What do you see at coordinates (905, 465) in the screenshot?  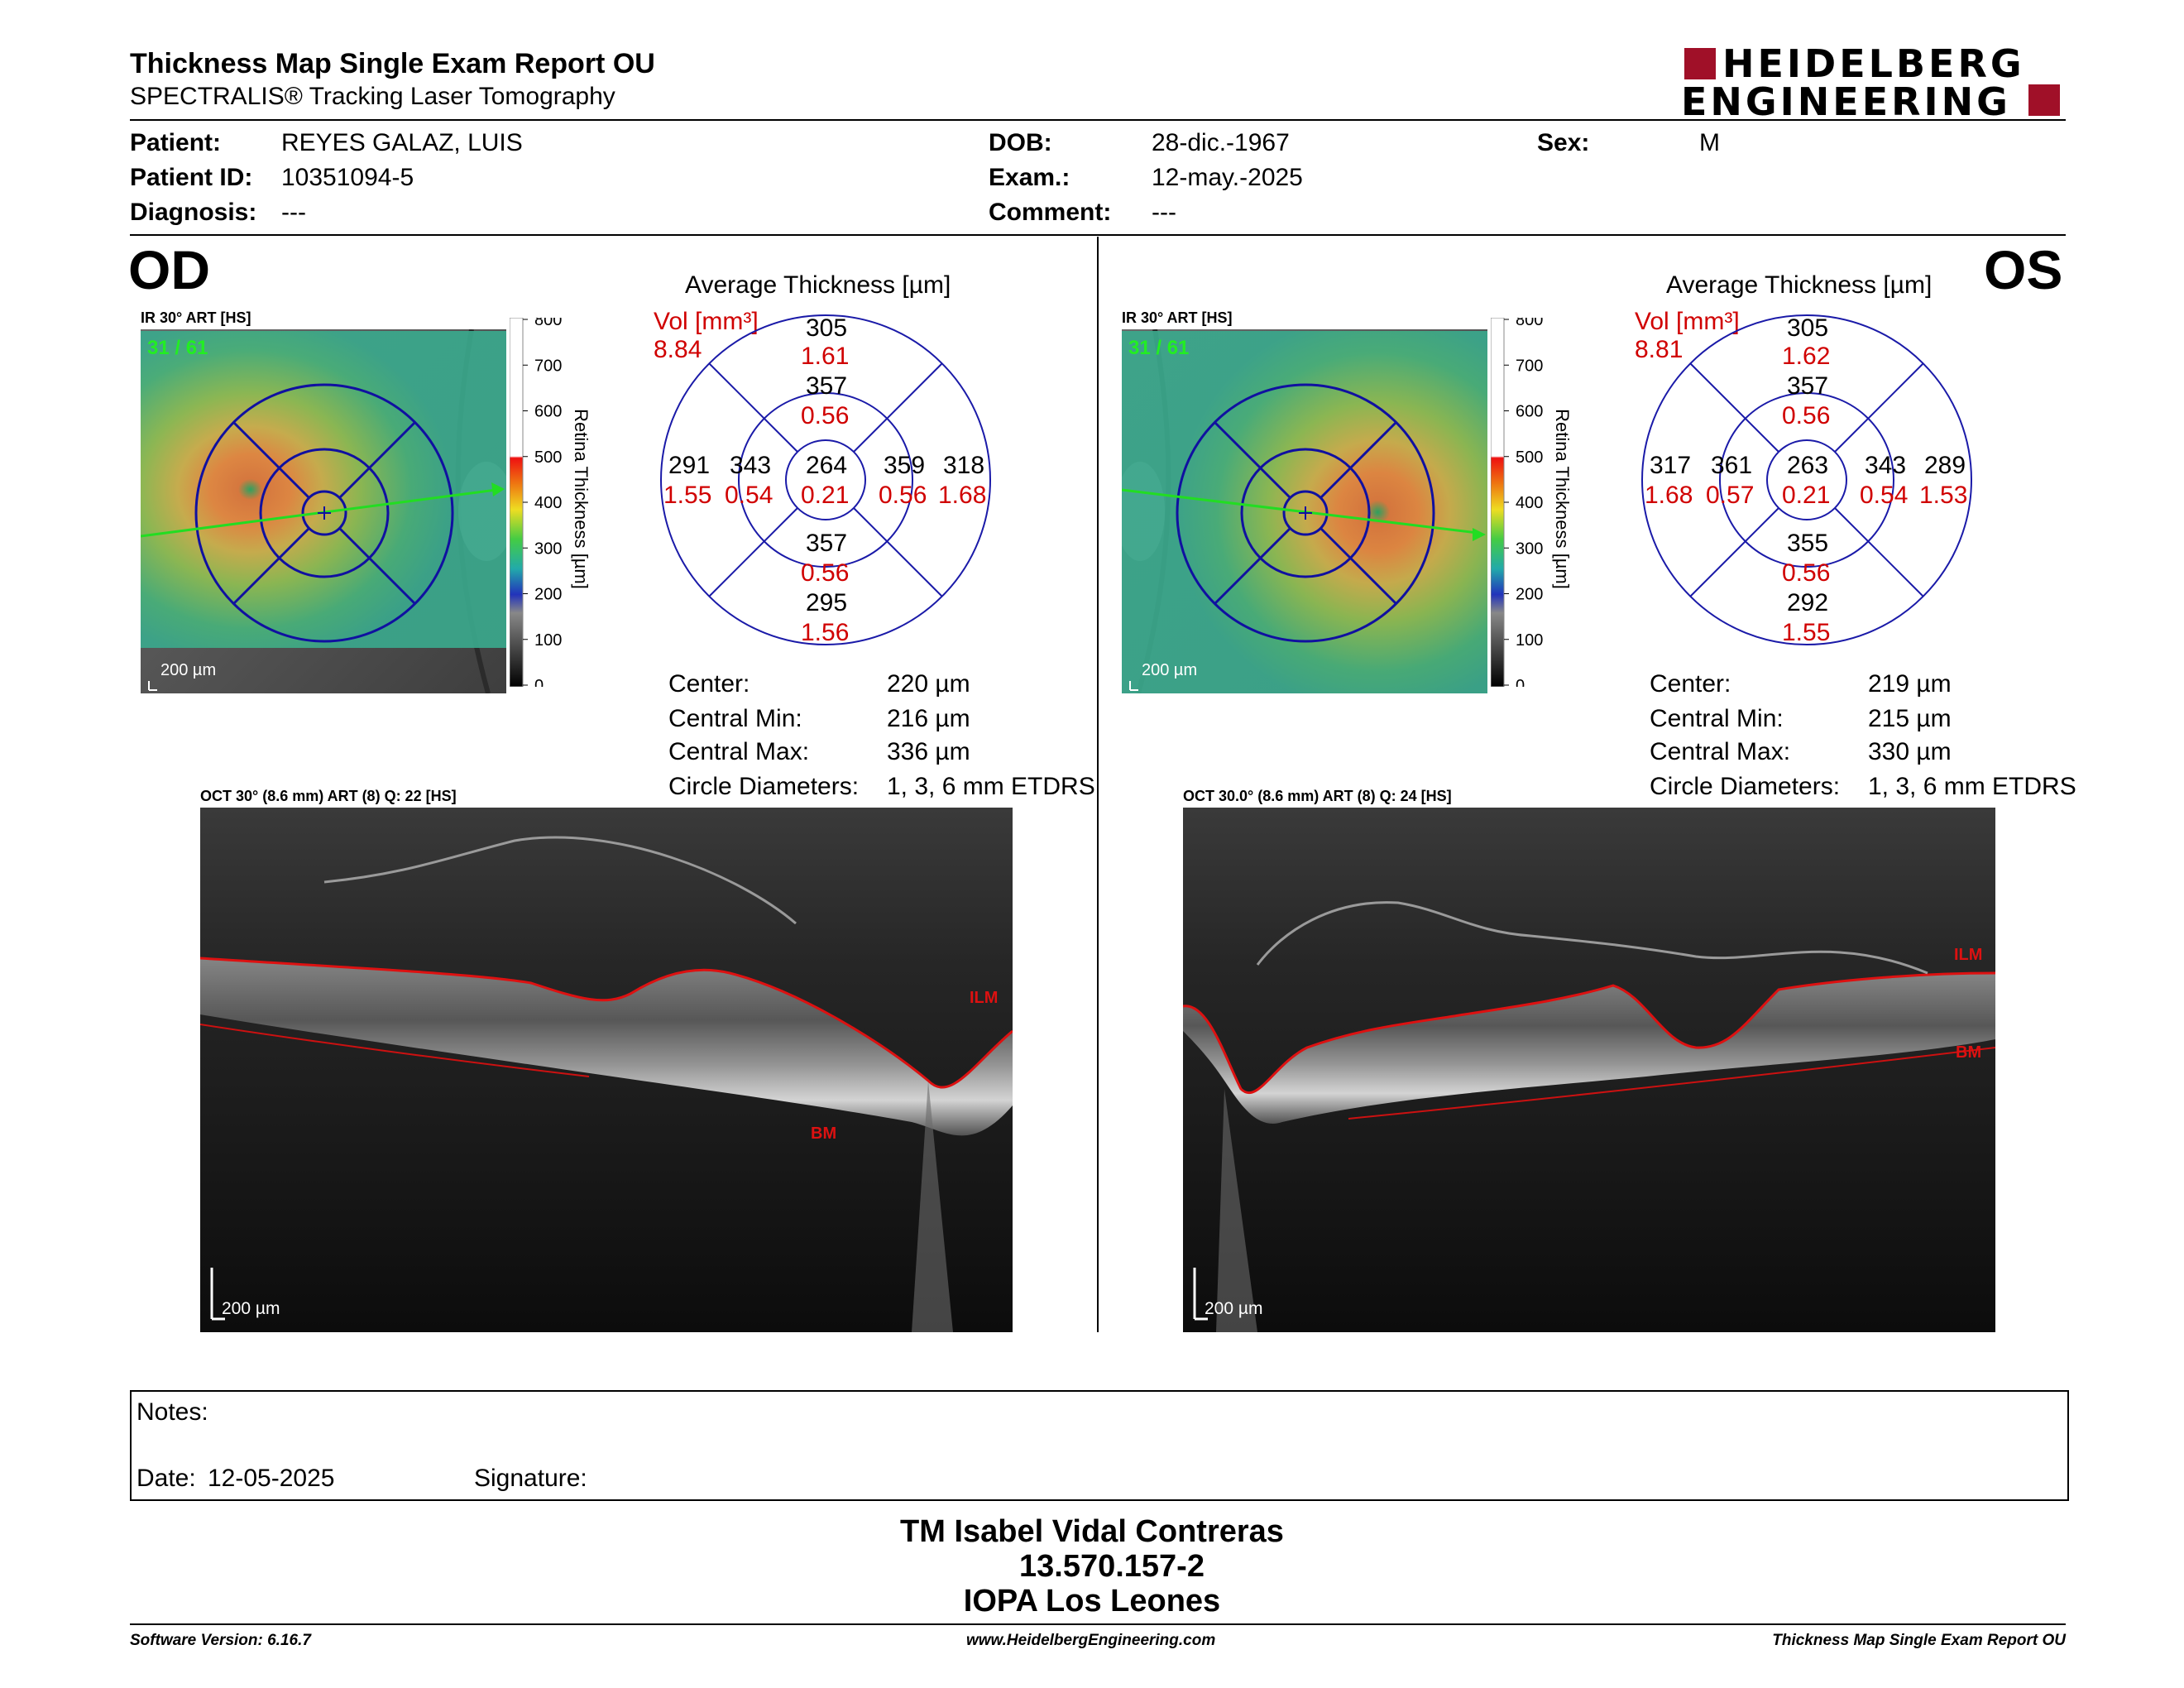 I see `od-right-inner-thickness: 359` at bounding box center [905, 465].